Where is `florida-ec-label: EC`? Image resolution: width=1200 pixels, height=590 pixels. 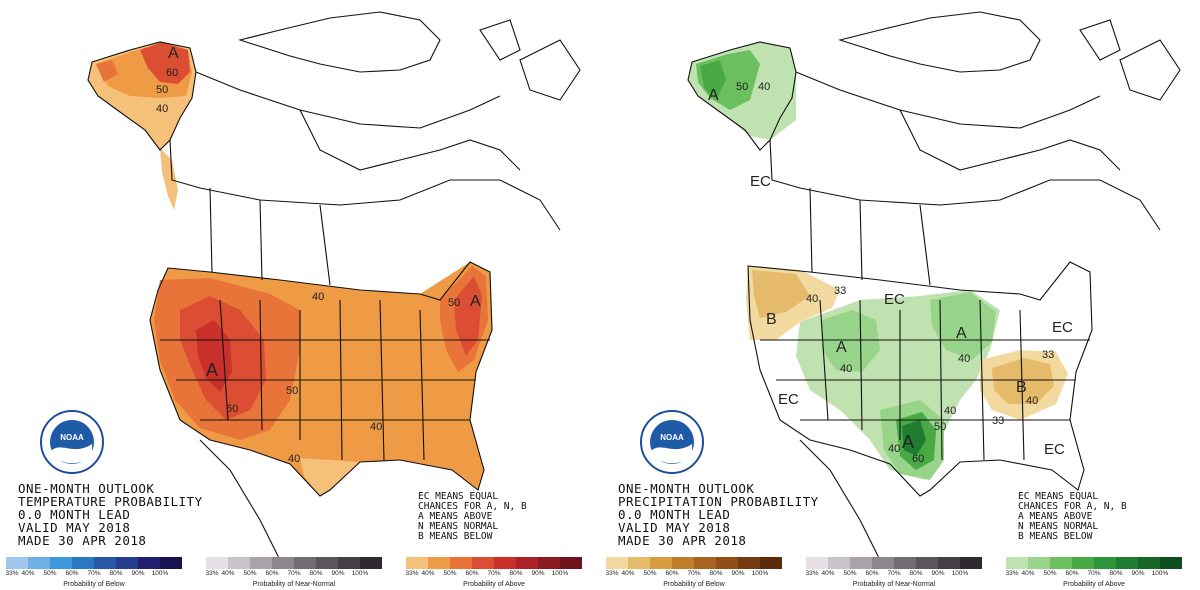
florida-ec-label: EC is located at coordinates (1054, 449).